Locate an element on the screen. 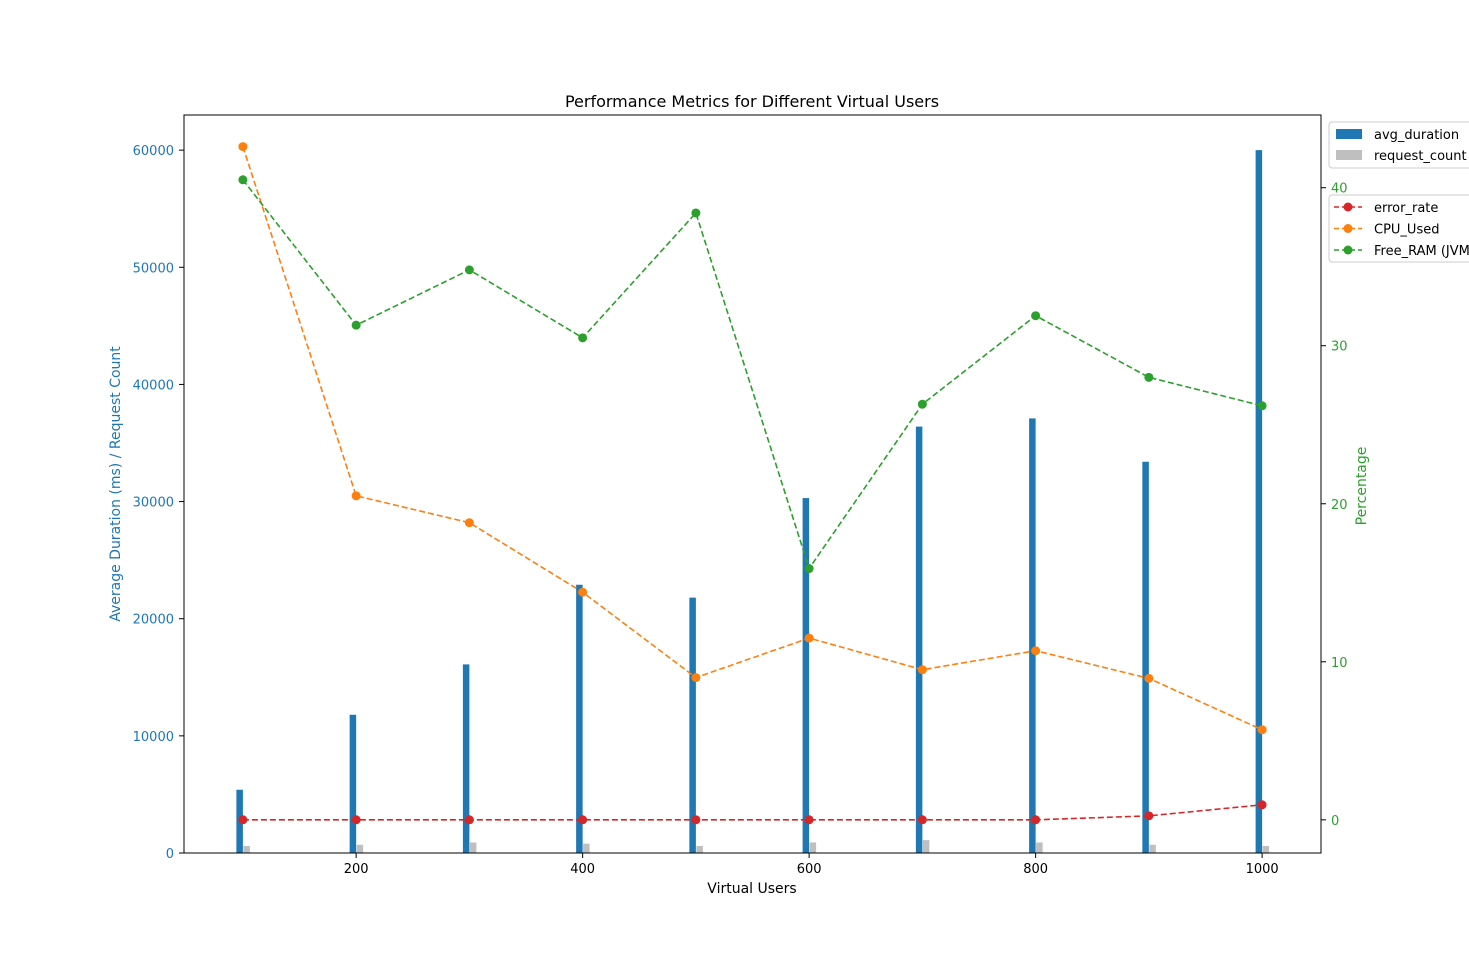 The width and height of the screenshot is (1469, 958). x-axis-label: Virtual Users is located at coordinates (751, 889).